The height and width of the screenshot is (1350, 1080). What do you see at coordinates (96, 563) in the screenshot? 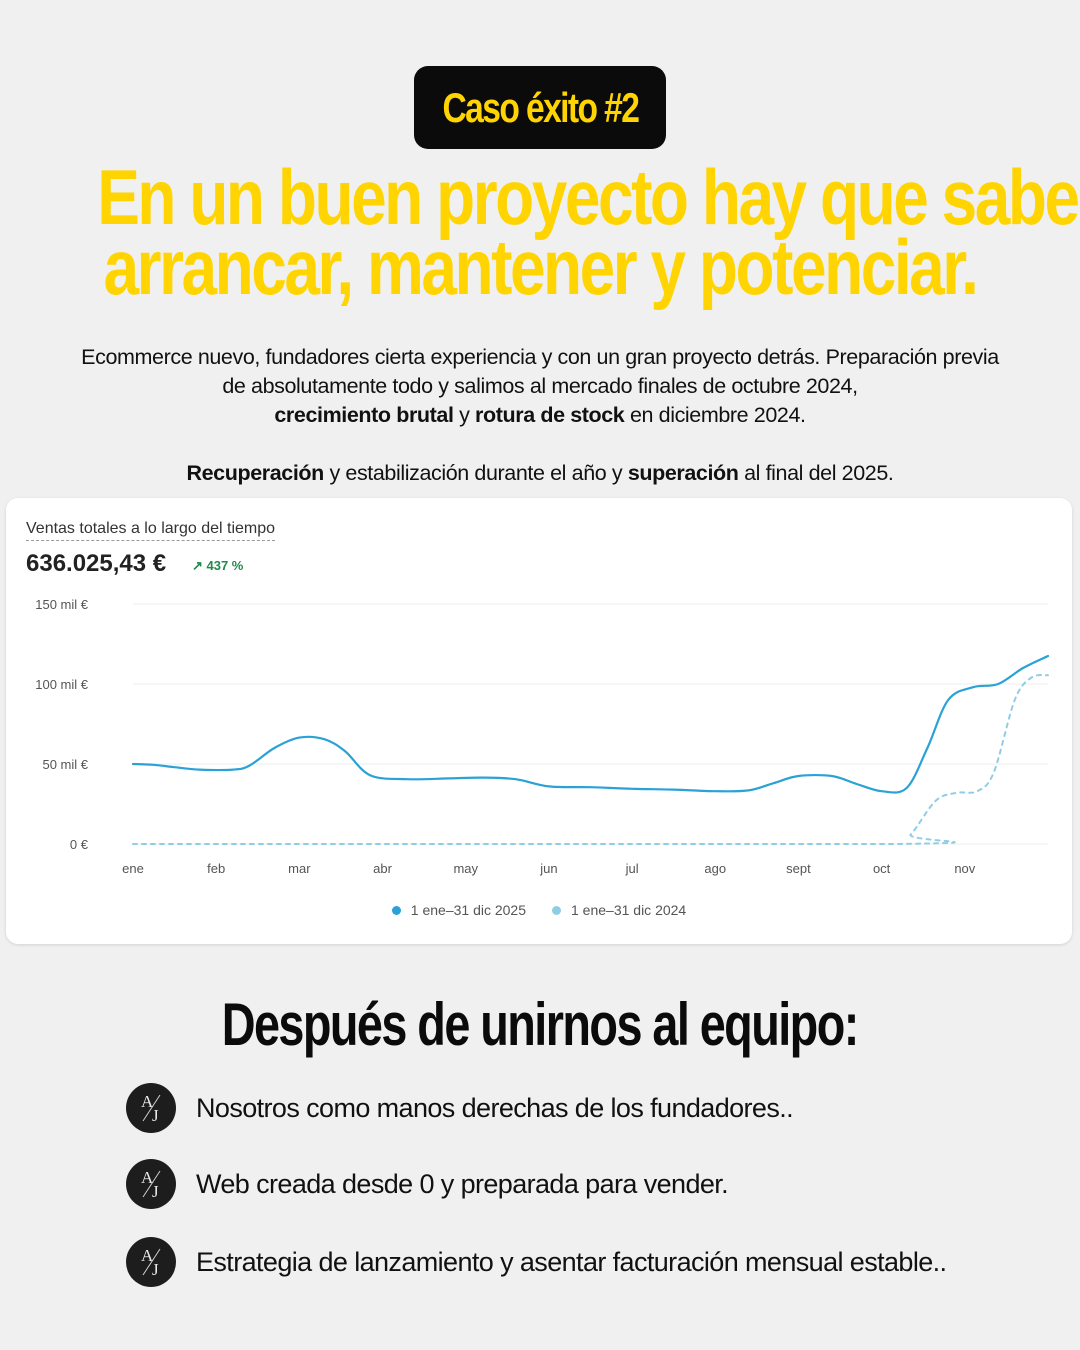
I see `total-sales-value: 636.025,43 €` at bounding box center [96, 563].